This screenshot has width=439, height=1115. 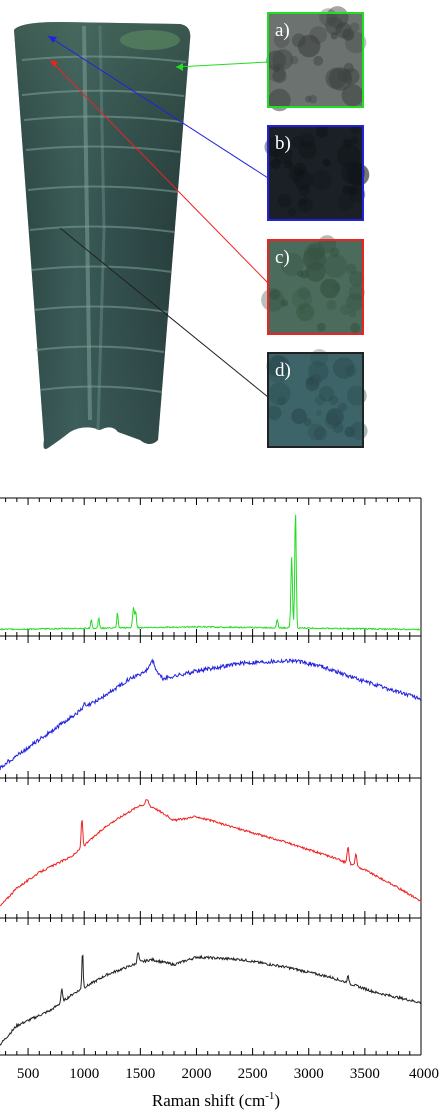 I want to click on inset-d: d), so click(x=317, y=398).